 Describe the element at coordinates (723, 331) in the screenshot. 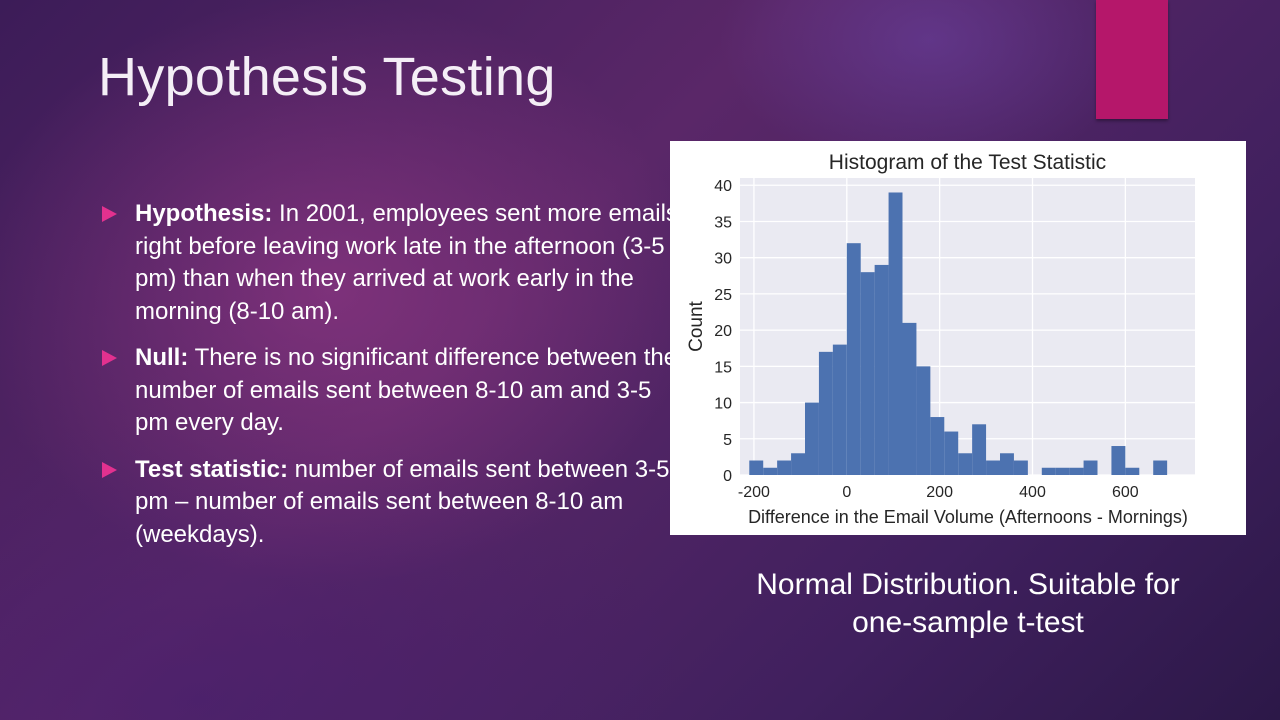

I see `y-tick-label: 20` at that location.